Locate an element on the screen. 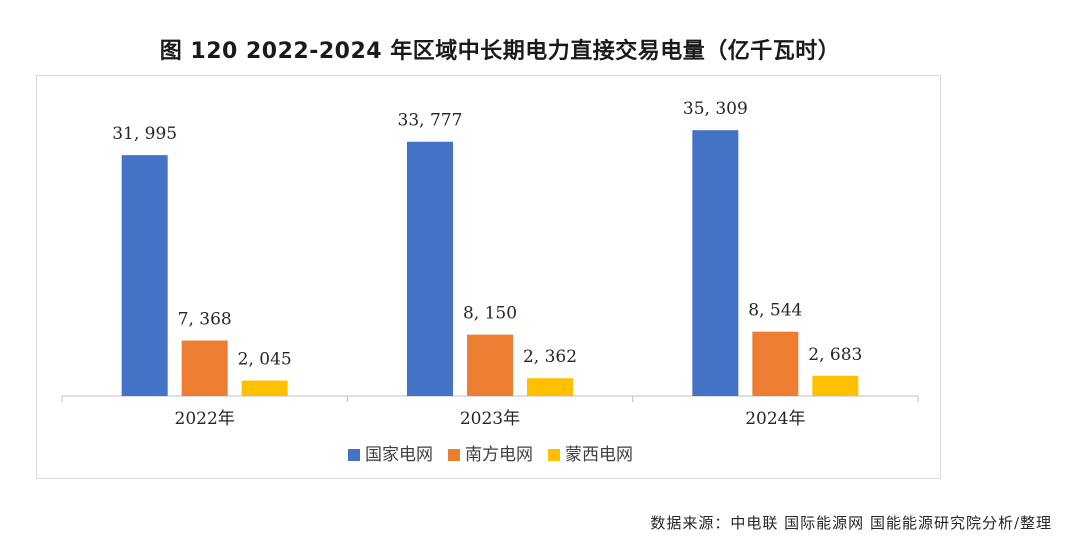  legend-item: 南方电网 is located at coordinates (490, 455).